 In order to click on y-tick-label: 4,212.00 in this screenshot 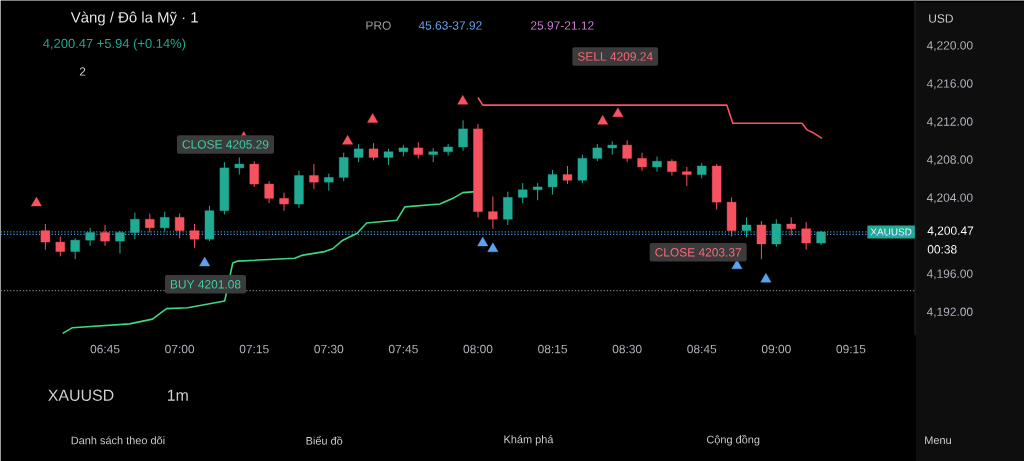, I will do `click(949, 122)`.